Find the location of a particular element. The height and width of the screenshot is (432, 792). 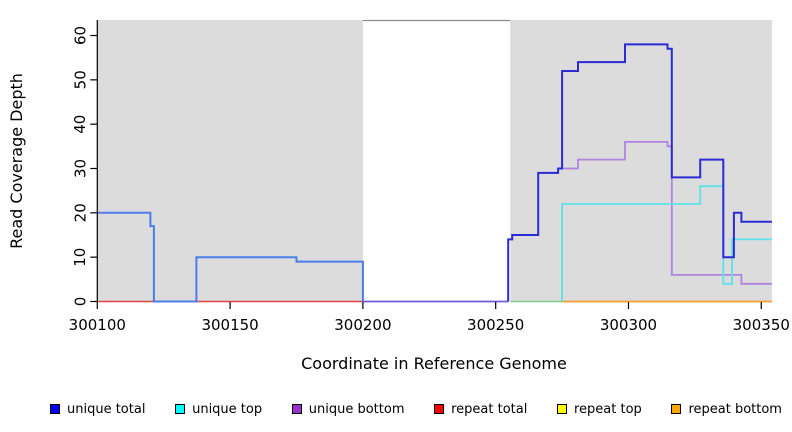

legend-label: repeat top is located at coordinates (608, 409).